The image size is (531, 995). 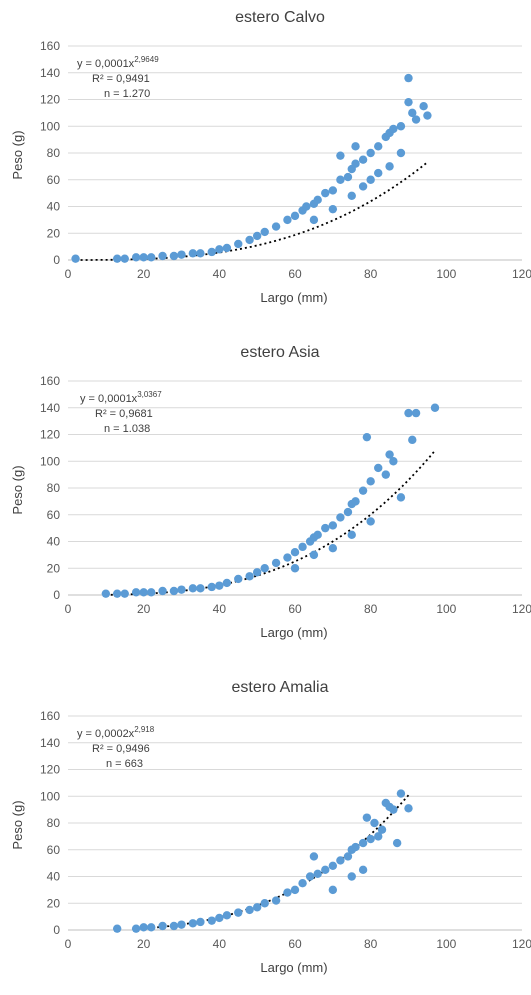 What do you see at coordinates (54, 153) in the screenshot?
I see `y-tick-label: 80` at bounding box center [54, 153].